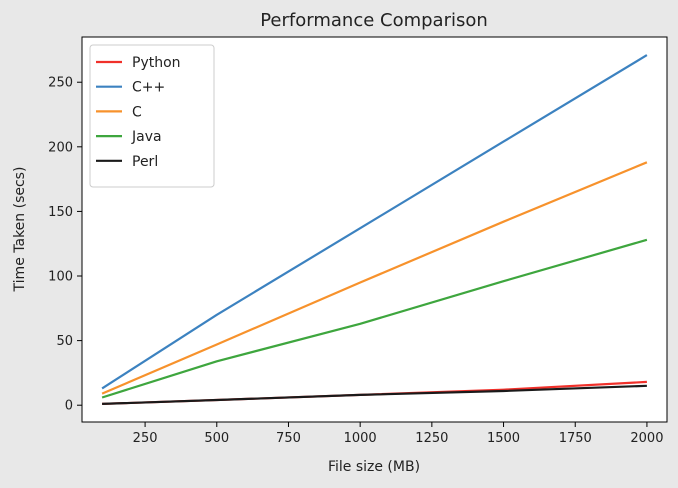  What do you see at coordinates (431, 438) in the screenshot?
I see `x-tick-label: 1250` at bounding box center [431, 438].